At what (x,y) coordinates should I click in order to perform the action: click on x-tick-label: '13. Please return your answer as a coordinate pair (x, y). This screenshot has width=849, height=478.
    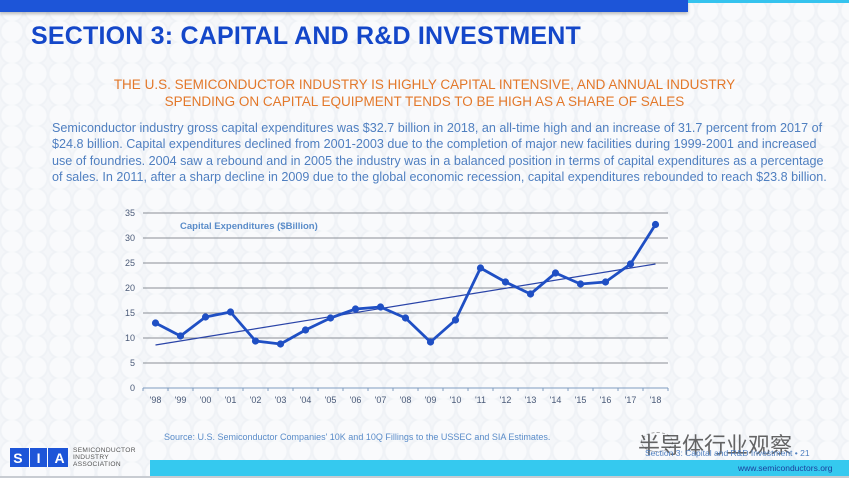
    Looking at the image, I should click on (531, 400).